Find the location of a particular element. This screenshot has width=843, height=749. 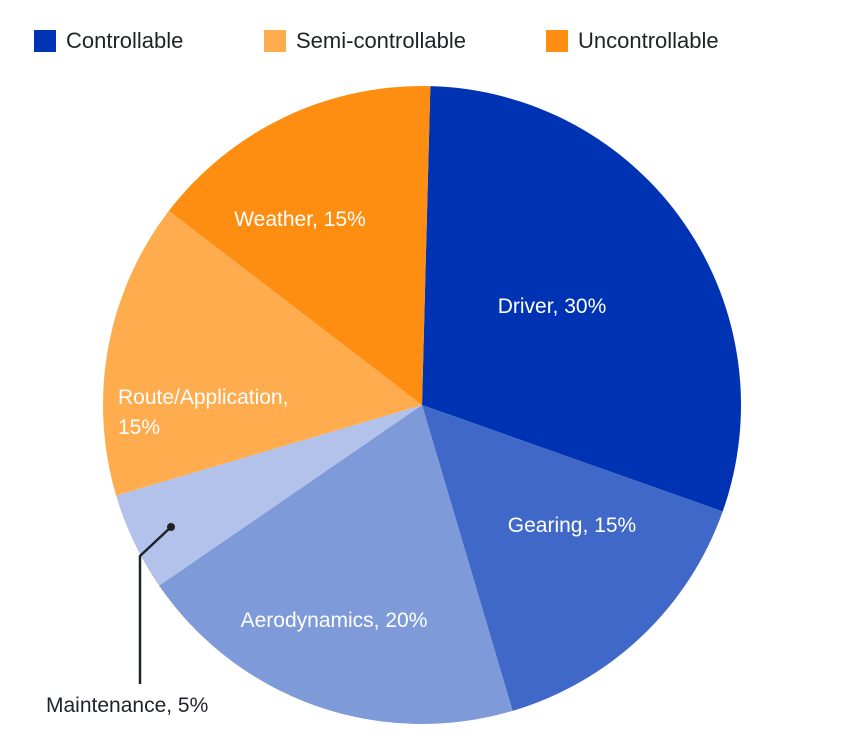

maintenance-leader-dot is located at coordinates (171, 527).